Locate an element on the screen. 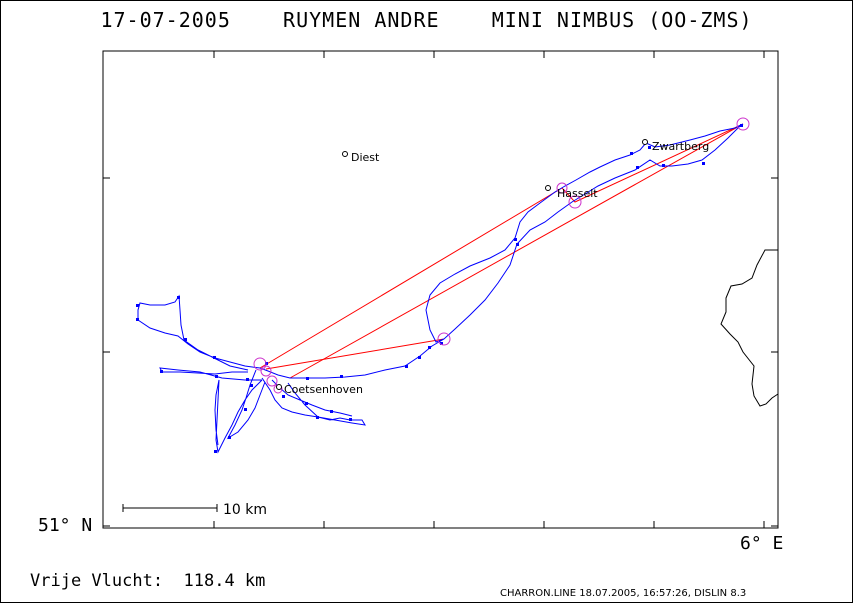 The image size is (853, 603). place-marker-zwartberg is located at coordinates (645, 142).